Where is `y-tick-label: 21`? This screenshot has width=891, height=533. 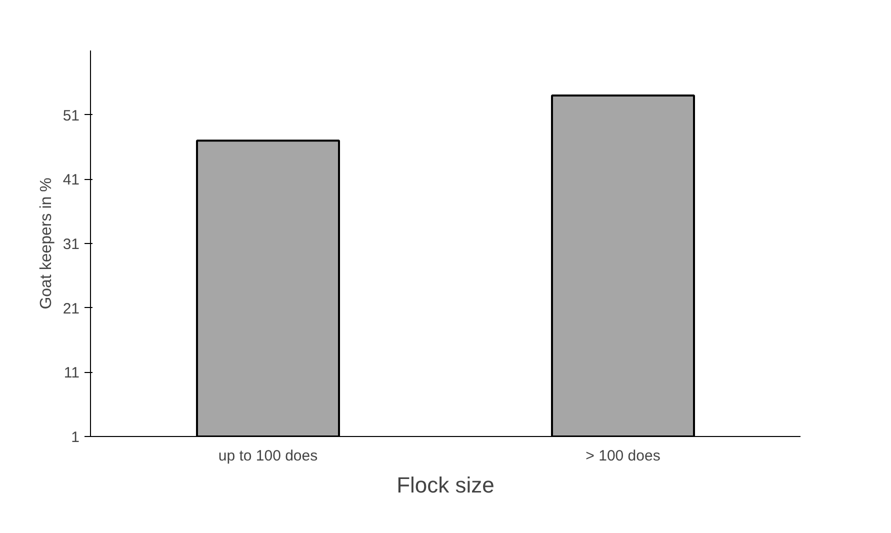
y-tick-label: 21 is located at coordinates (71, 309).